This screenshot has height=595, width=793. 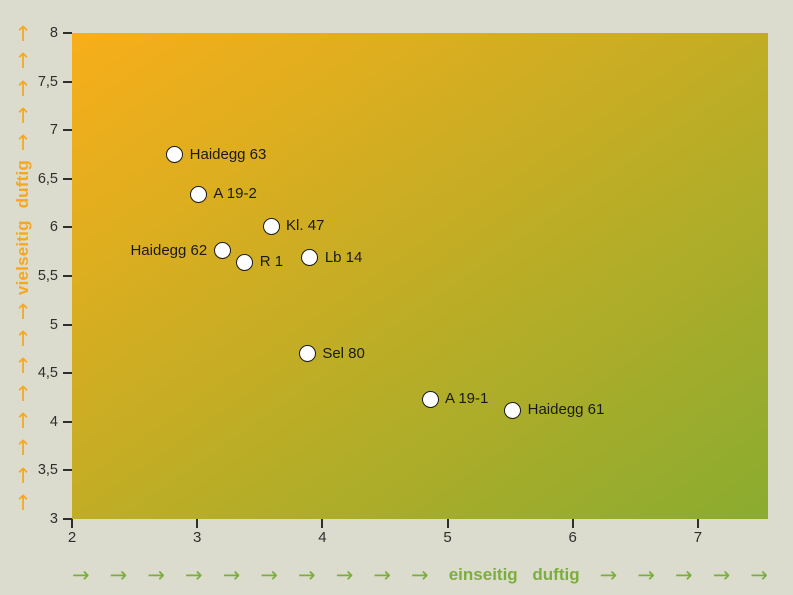 I want to click on y-tick-label: 7,5, so click(x=47, y=81).